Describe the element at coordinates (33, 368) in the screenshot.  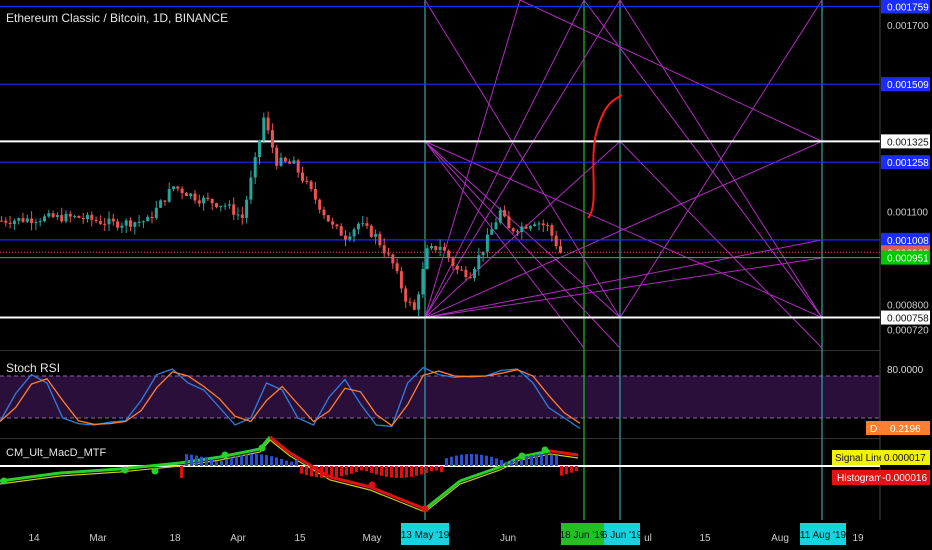
I see `rsi-title: Stoch RSI` at that location.